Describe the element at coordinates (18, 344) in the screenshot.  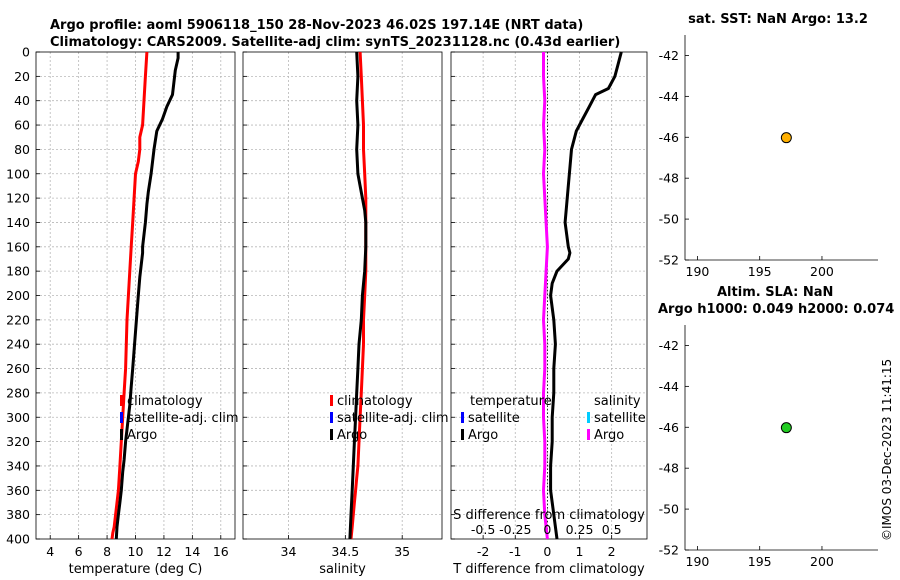
I see `y-tick-label: 240` at that location.